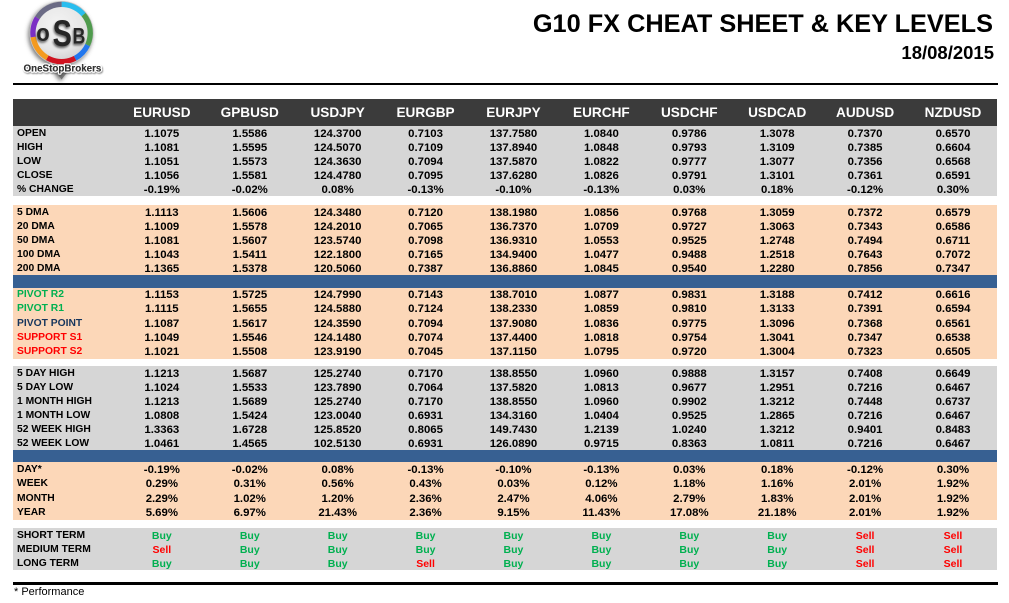  What do you see at coordinates (42, 32) in the screenshot?
I see `svg-text: o` at bounding box center [42, 32].